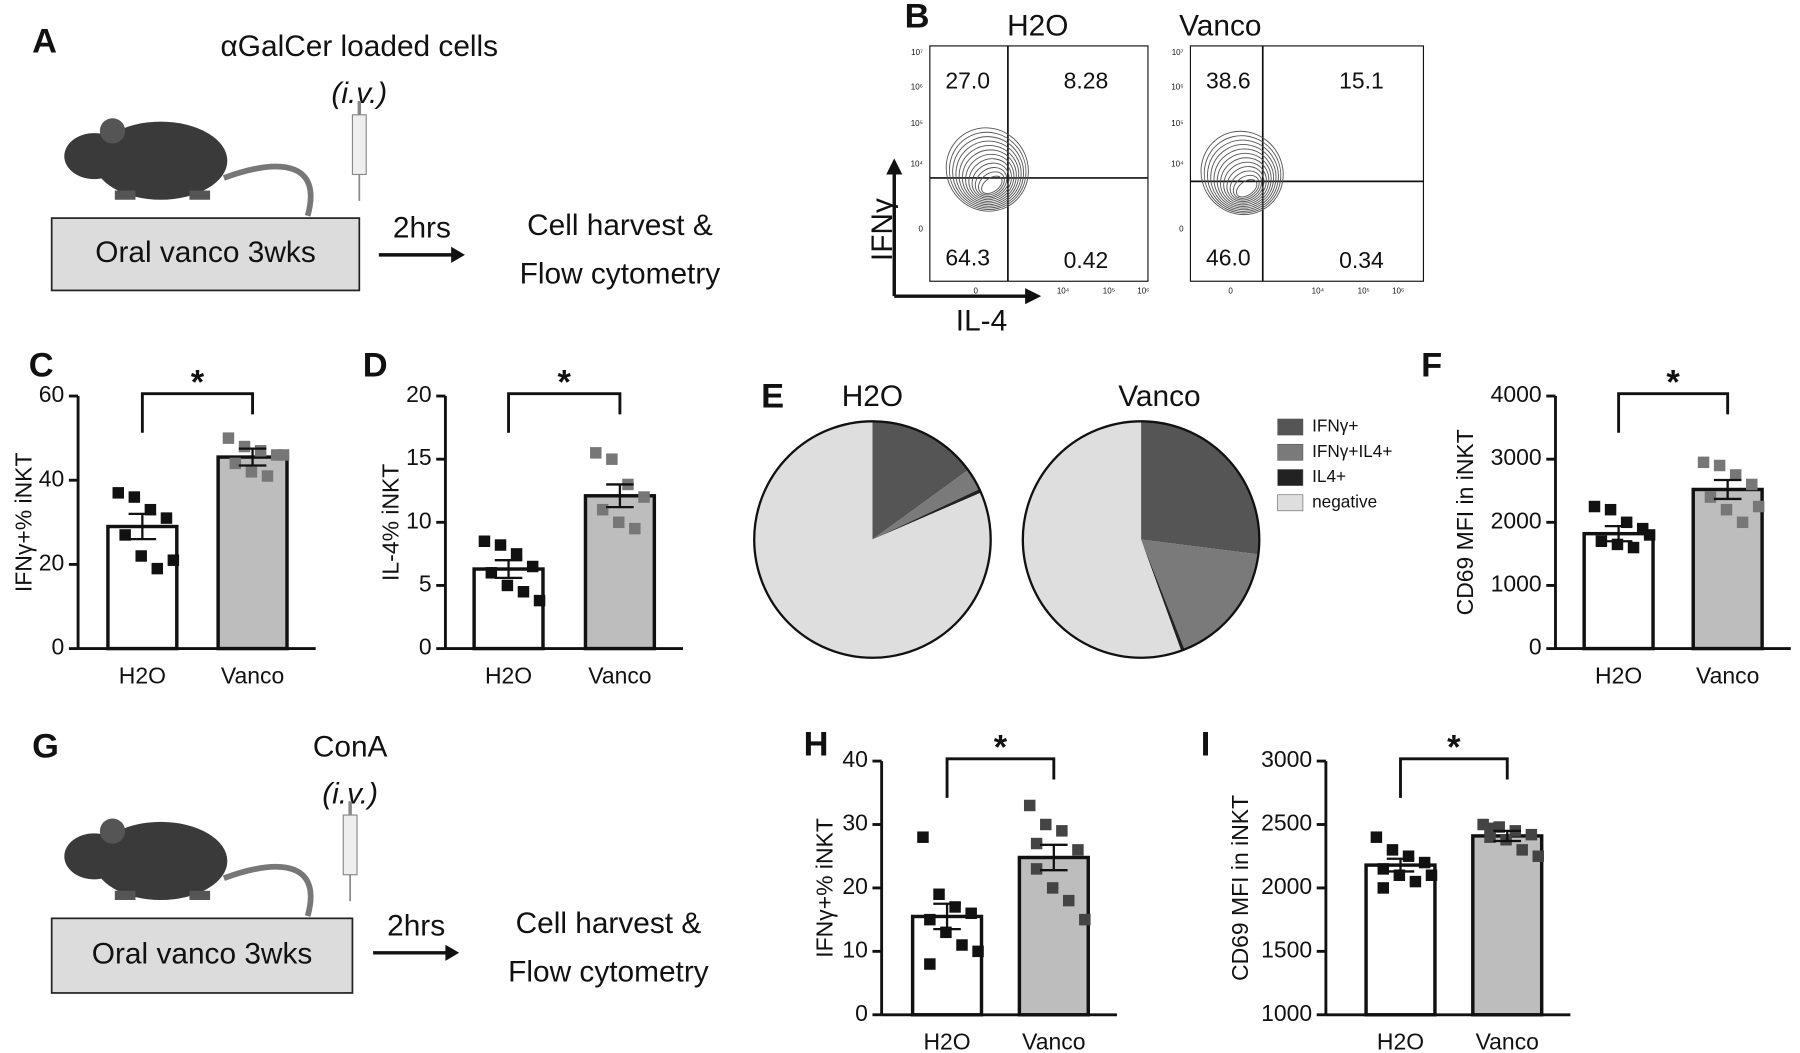 This screenshot has width=1800, height=1053. I want to click on readout-label: Flow cytometry, so click(608, 971).